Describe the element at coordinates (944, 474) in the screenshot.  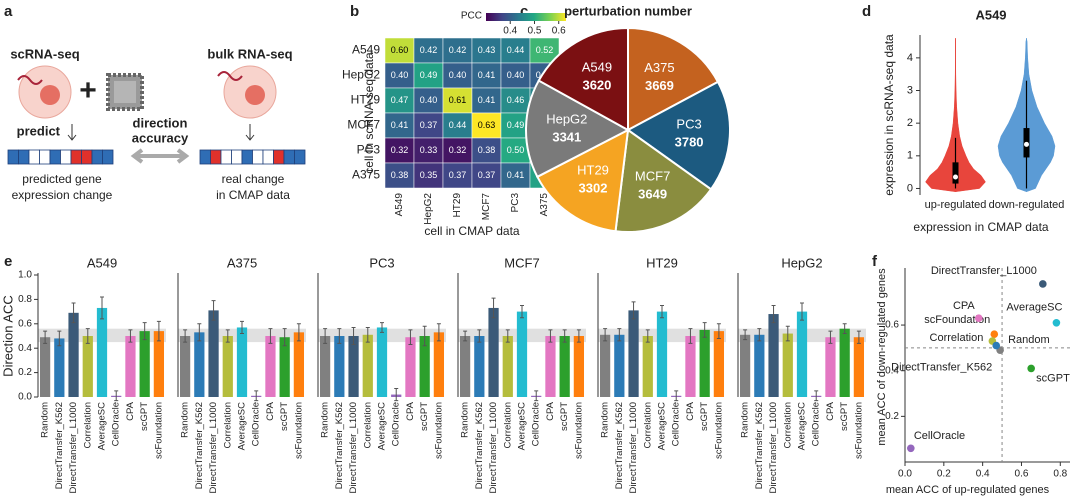
I see `x-tick-label: 0.2` at that location.